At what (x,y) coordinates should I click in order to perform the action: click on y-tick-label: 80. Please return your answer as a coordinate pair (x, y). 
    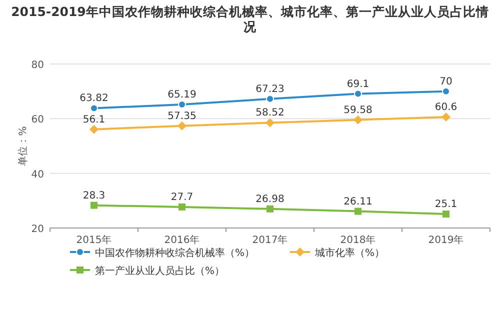
    Looking at the image, I should click on (37, 65).